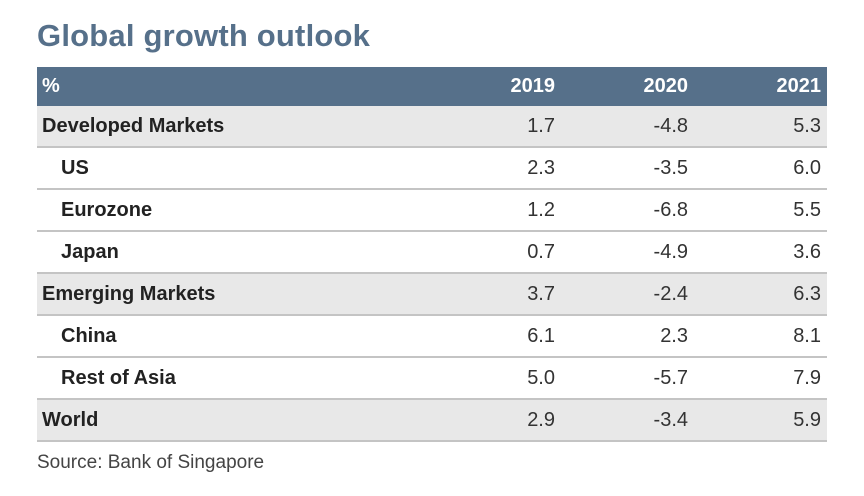  Describe the element at coordinates (670, 377) in the screenshot. I see `value-cell-2020: -5.7` at that location.